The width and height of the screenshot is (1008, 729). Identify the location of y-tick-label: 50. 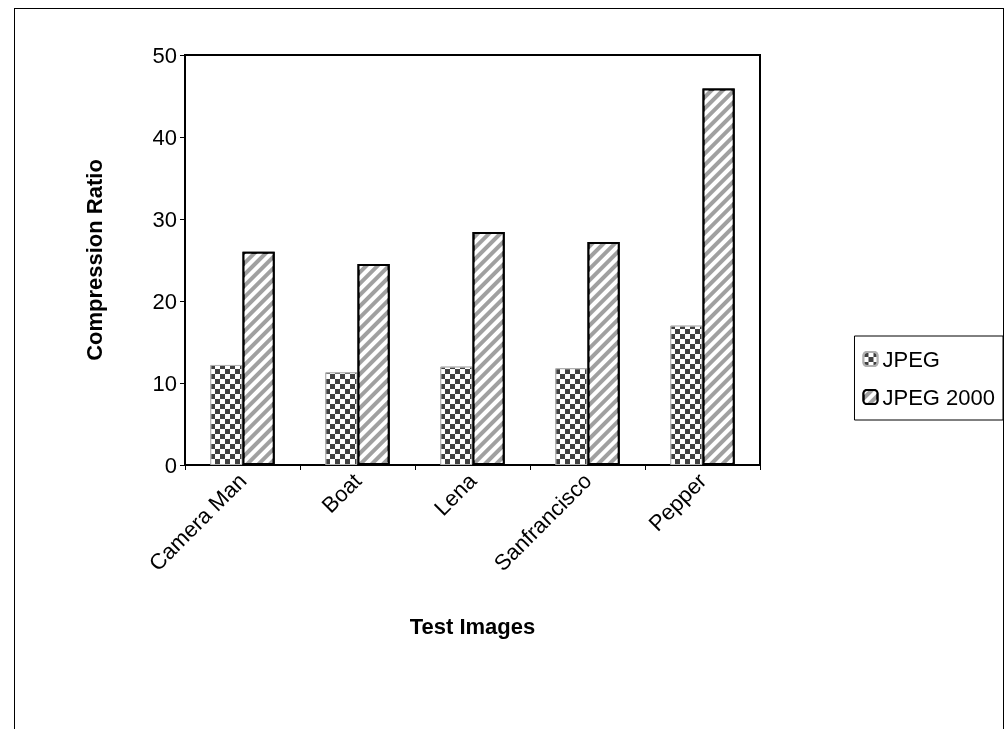
(164, 55).